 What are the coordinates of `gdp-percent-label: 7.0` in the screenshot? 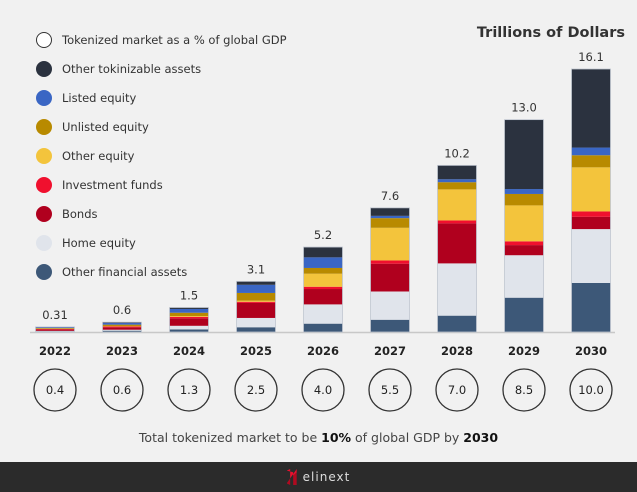 It's located at (457, 390).